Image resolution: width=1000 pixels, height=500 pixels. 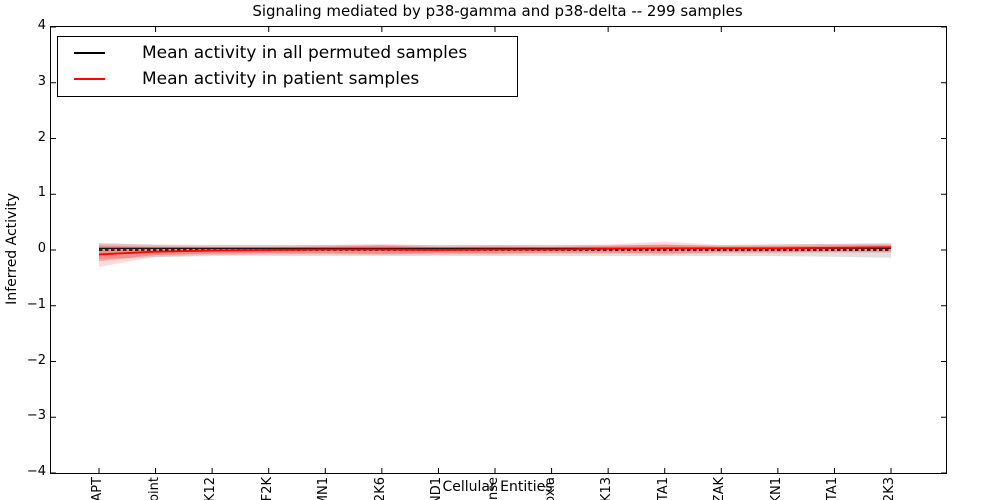 I want to click on y-tick-label: 4, so click(x=41, y=25).